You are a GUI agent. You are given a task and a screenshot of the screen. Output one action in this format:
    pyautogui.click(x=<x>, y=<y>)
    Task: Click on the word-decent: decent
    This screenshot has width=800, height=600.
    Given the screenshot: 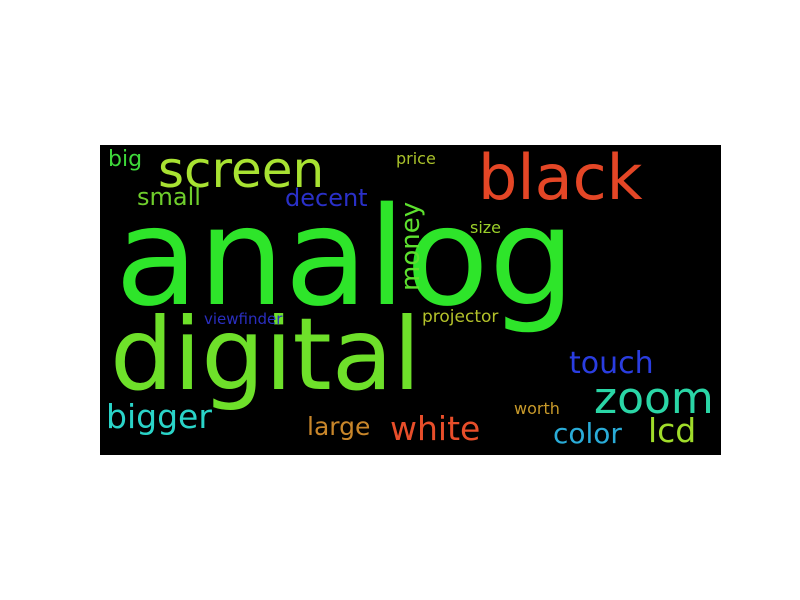 What is the action you would take?
    pyautogui.click(x=326, y=198)
    